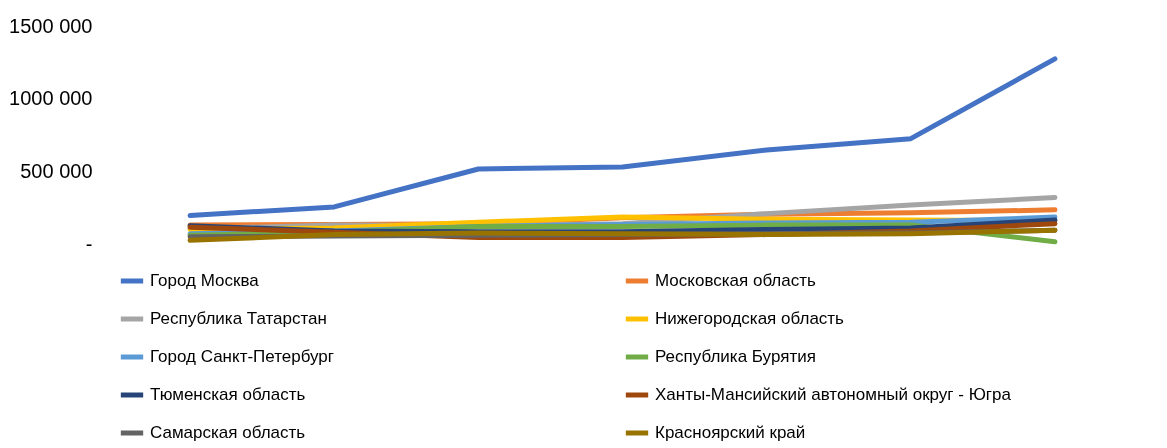 The width and height of the screenshot is (1167, 448). I want to click on y-tick-label: 1500 000, so click(51, 25).